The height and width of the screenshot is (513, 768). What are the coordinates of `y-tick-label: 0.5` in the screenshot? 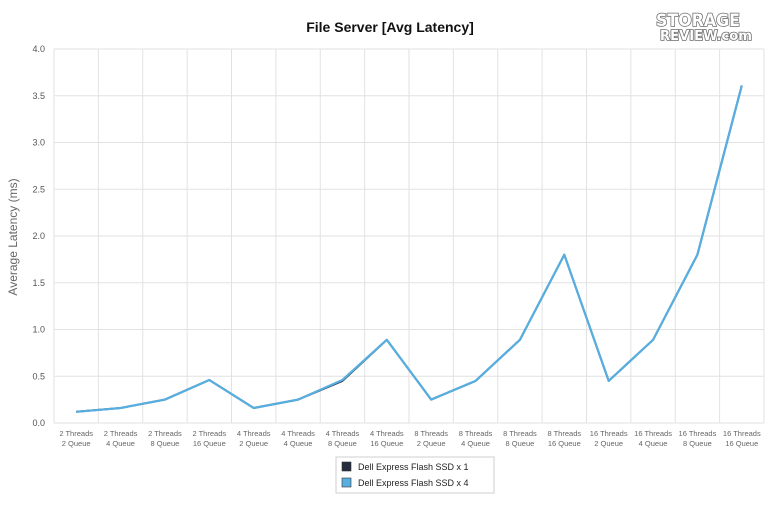 It's located at (38, 376).